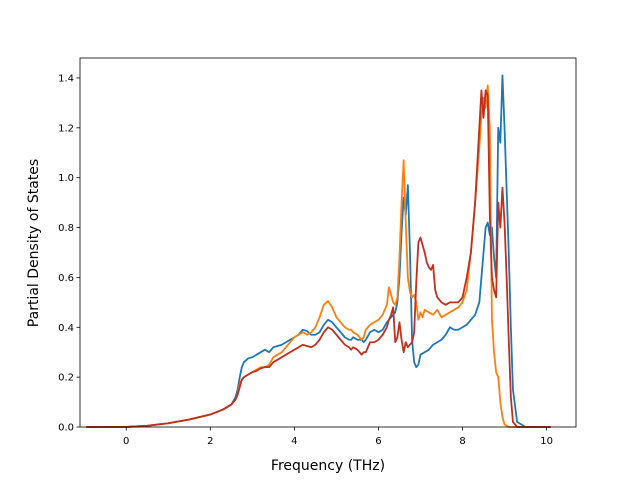  Describe the element at coordinates (378, 441) in the screenshot. I see `x-tick-label: 6` at that location.